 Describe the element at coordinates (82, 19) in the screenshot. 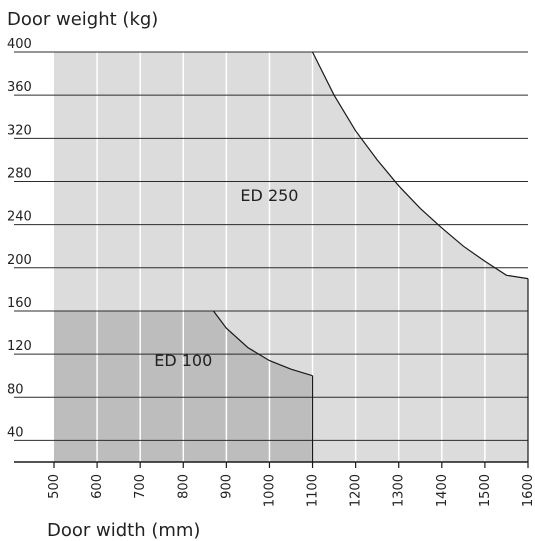

I see `y-axis-title: Door weight (kg)` at that location.